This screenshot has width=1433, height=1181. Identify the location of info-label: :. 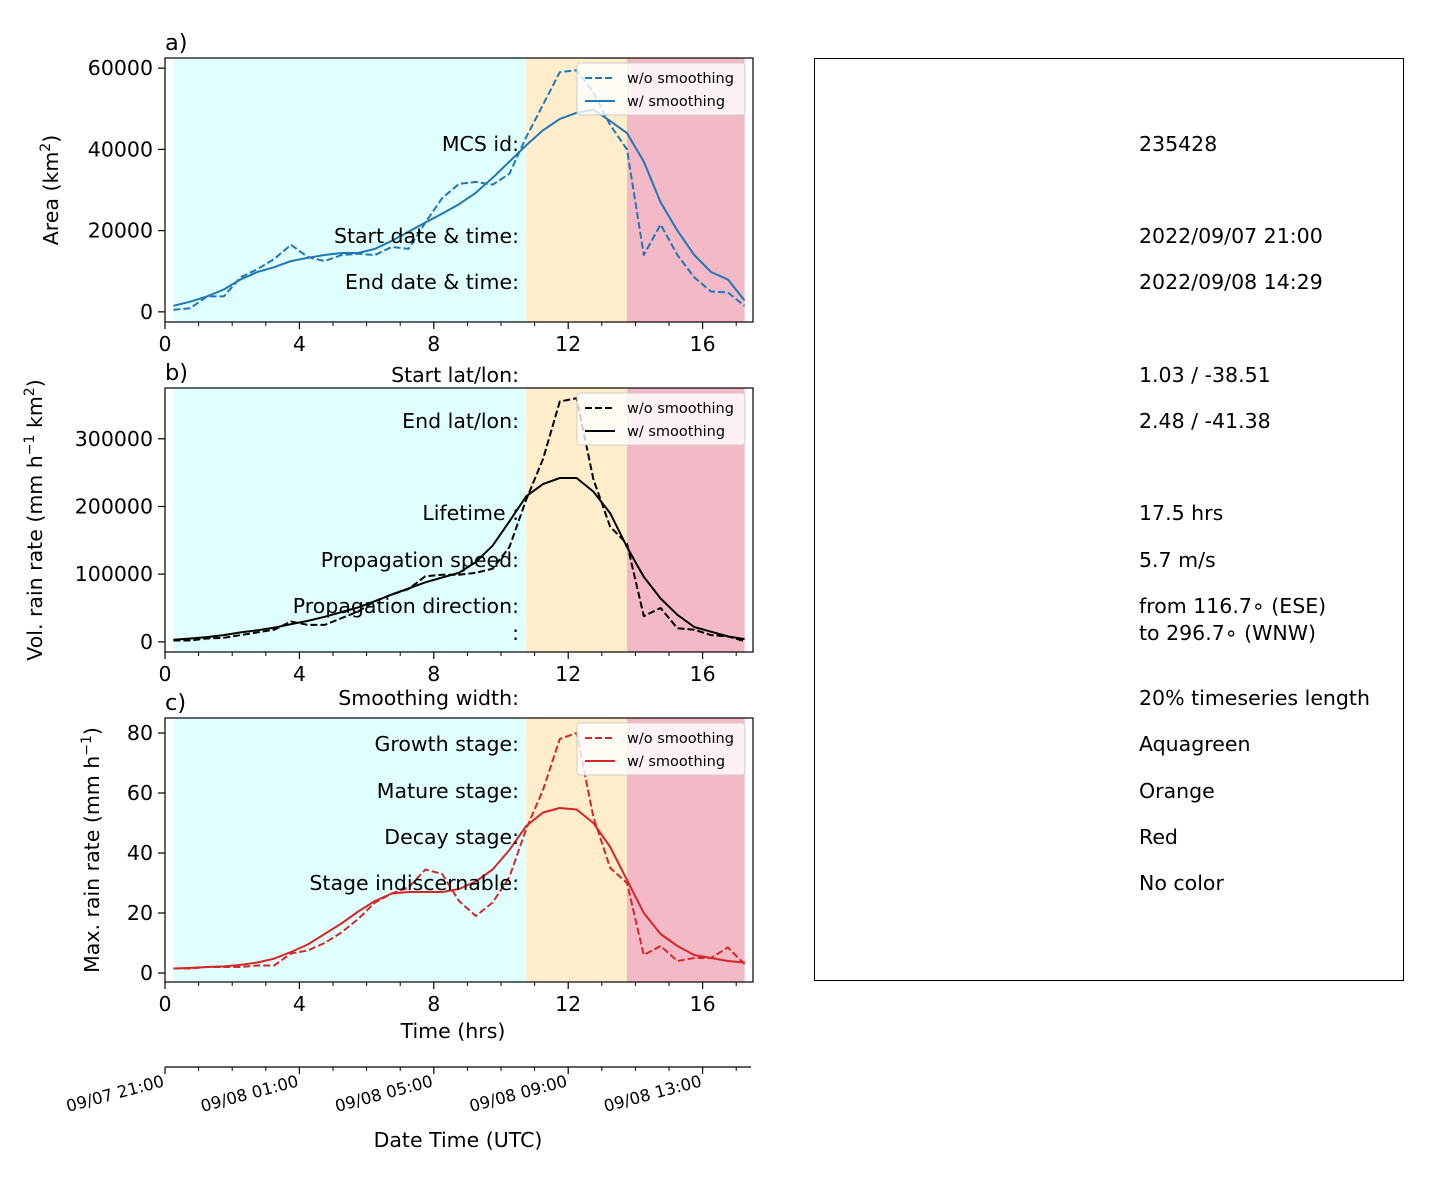
(515, 633).